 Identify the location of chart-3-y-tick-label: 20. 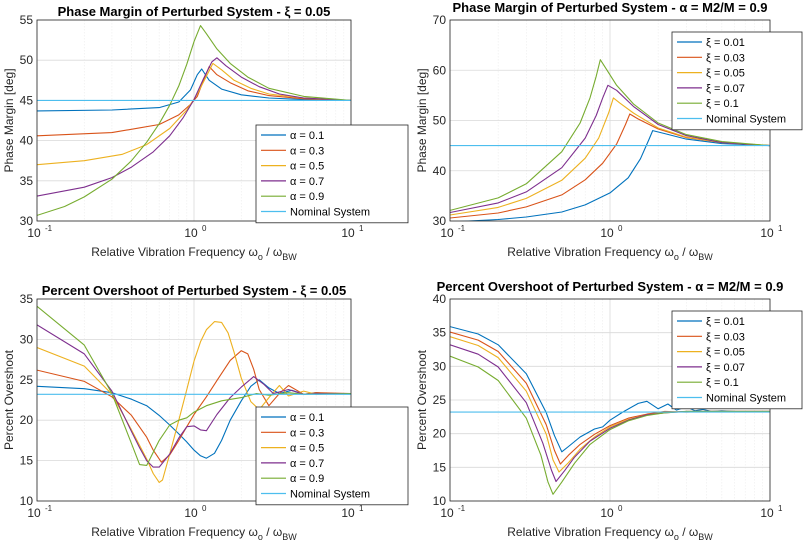
(27, 420).